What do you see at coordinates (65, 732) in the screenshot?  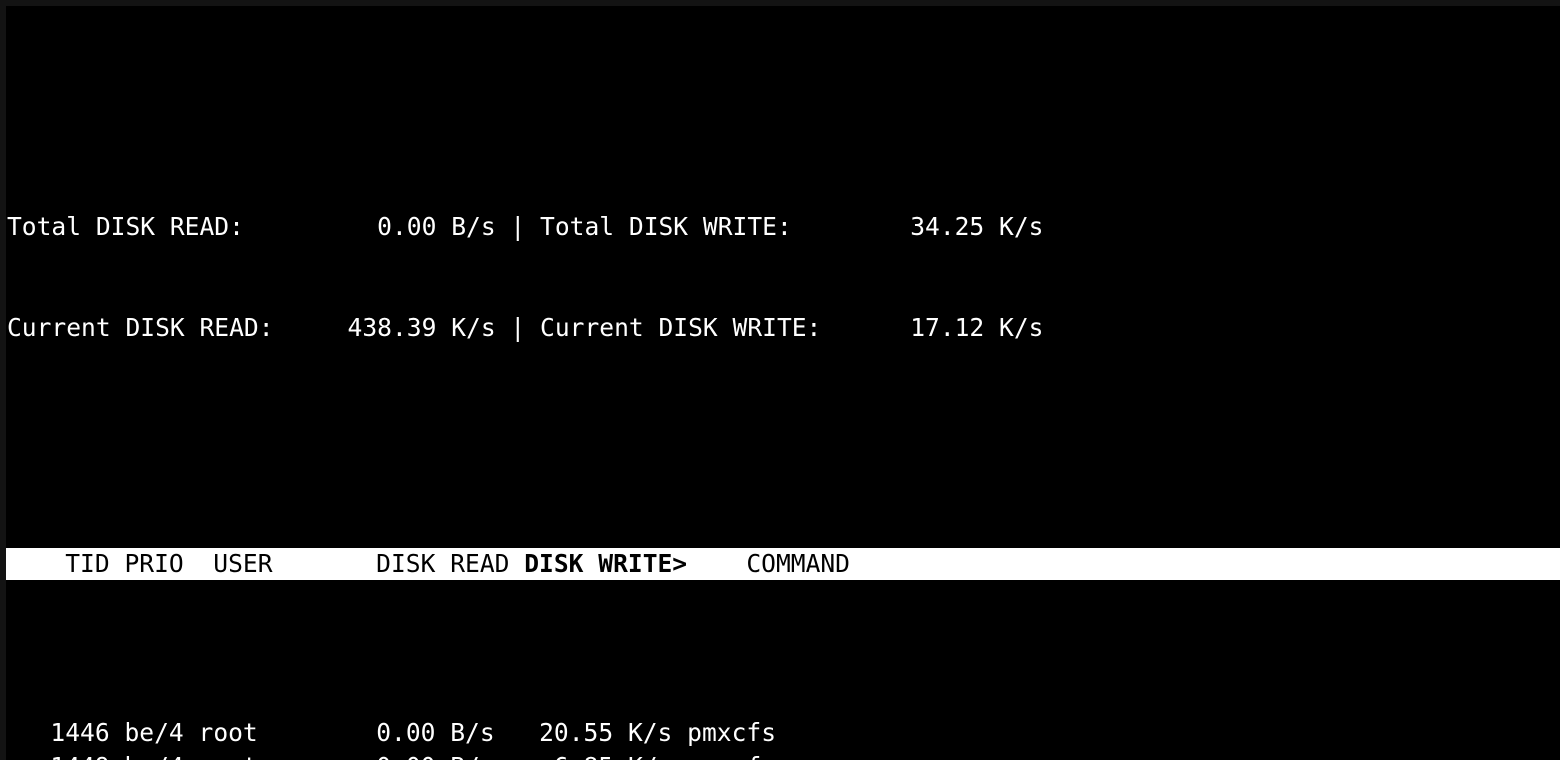 I see `cell-tid: 1446` at bounding box center [65, 732].